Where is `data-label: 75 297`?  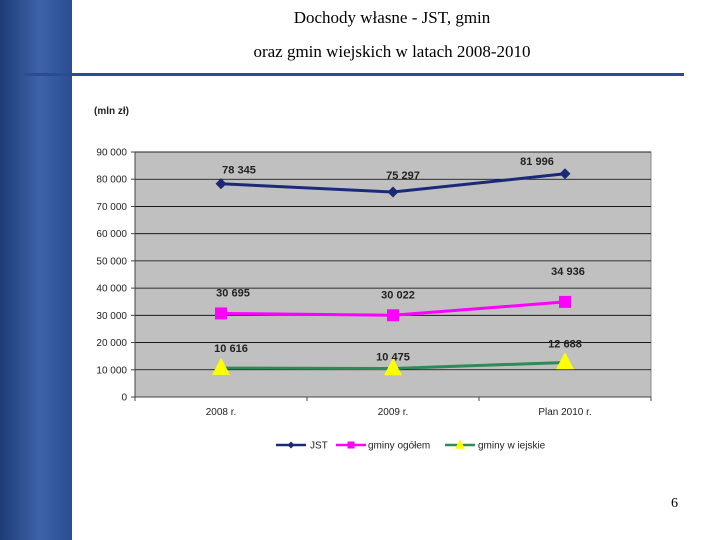
data-label: 75 297 is located at coordinates (403, 176).